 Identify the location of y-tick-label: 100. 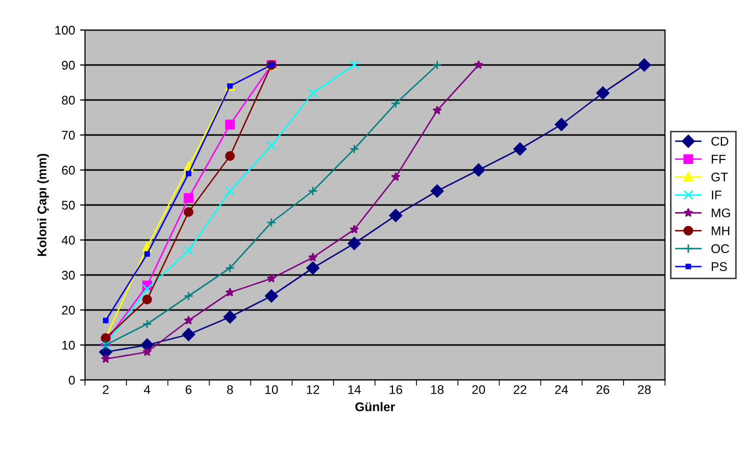
(65, 30).